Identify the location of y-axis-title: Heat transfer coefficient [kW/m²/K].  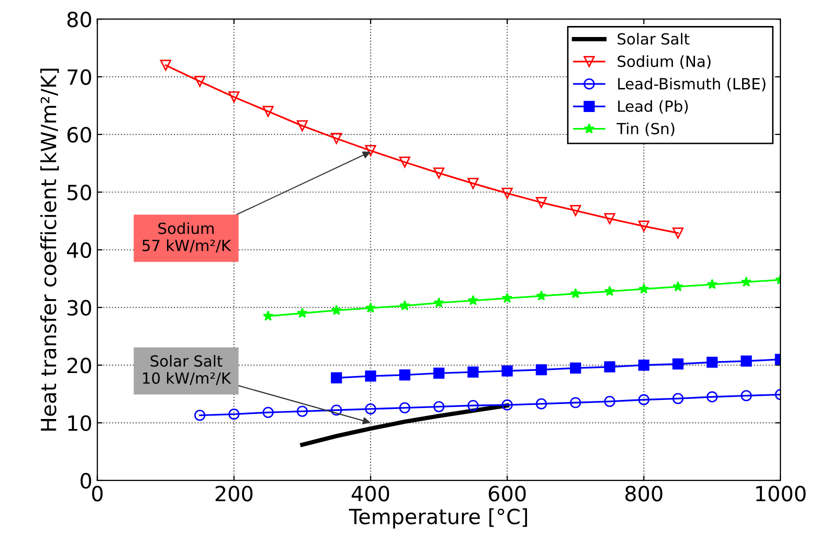
(49, 249).